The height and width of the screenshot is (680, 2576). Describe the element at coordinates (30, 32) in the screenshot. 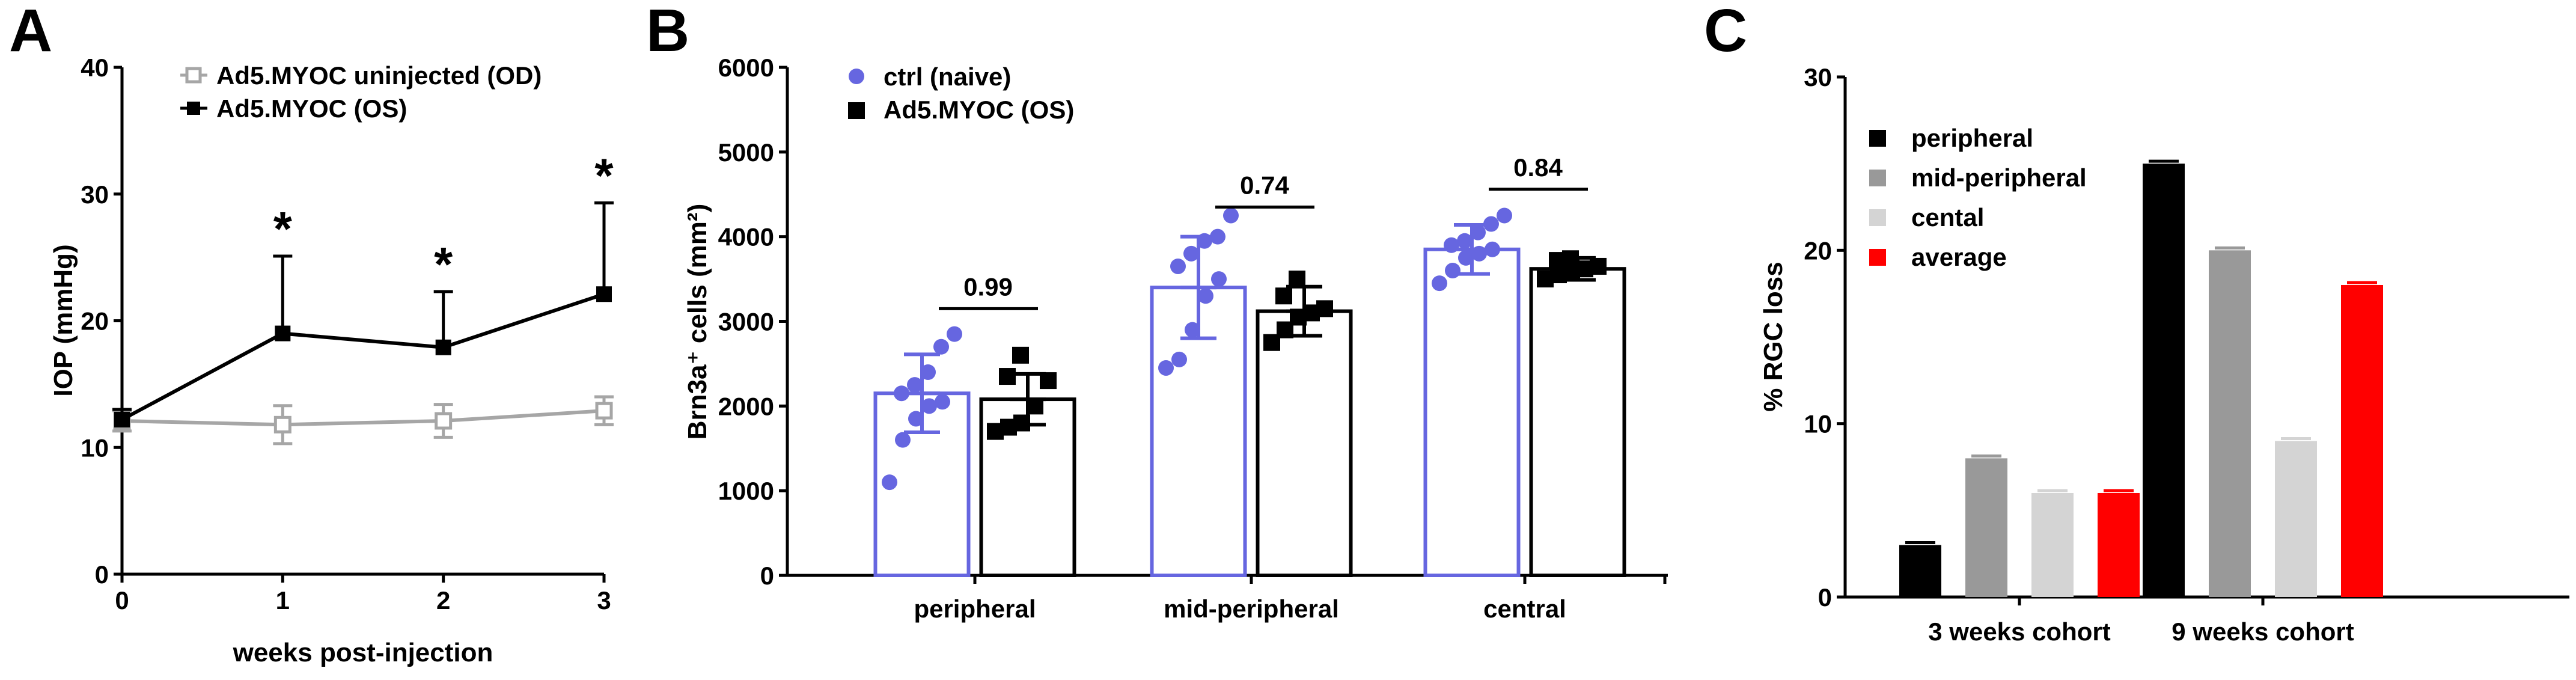

I see `panel-a-letter: A` at that location.